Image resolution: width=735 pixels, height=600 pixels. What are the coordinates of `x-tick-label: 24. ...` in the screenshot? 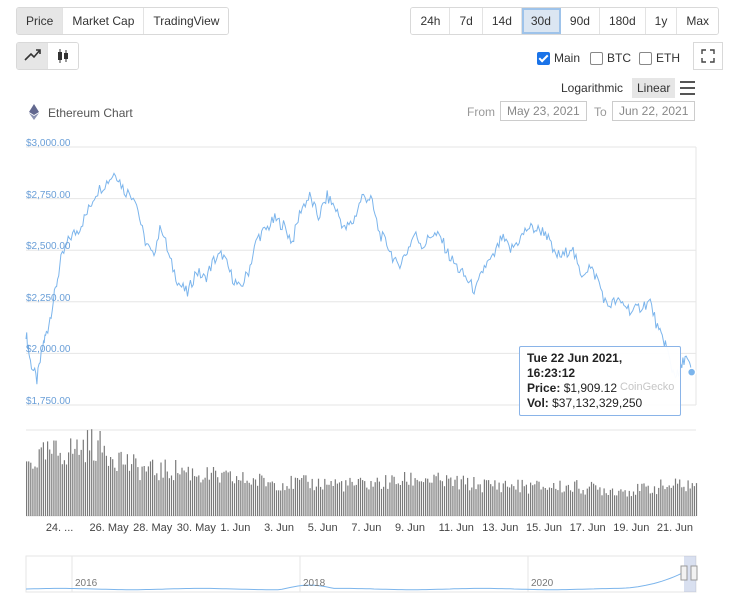 It's located at (59, 528).